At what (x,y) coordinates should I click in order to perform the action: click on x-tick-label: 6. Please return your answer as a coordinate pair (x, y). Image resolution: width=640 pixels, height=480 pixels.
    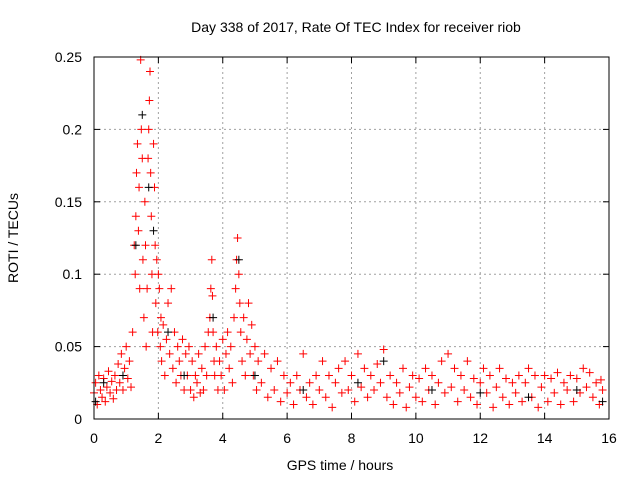
    Looking at the image, I should click on (287, 438).